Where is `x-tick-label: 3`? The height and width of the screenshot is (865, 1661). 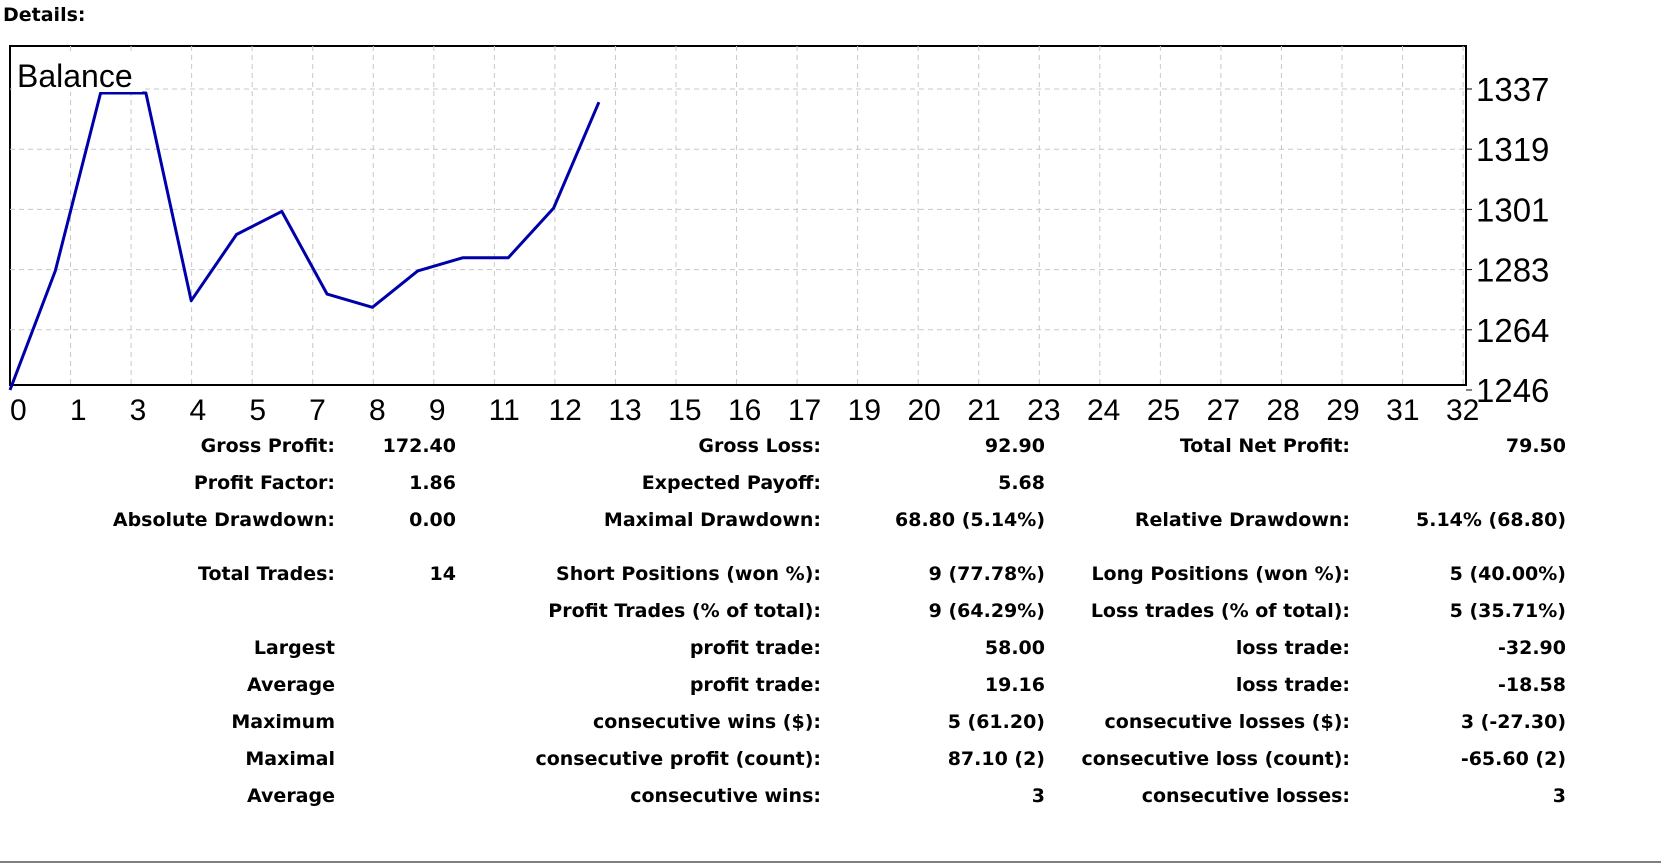
x-tick-label: 3 is located at coordinates (138, 410).